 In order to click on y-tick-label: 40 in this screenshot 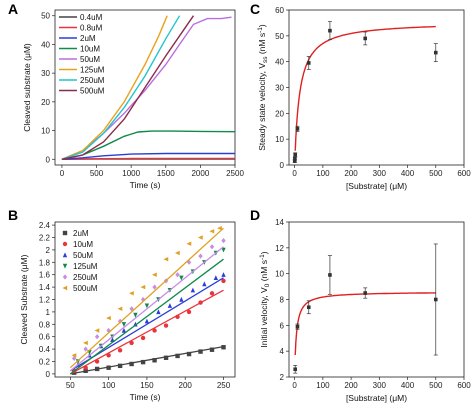, I will do `click(45, 44)`.